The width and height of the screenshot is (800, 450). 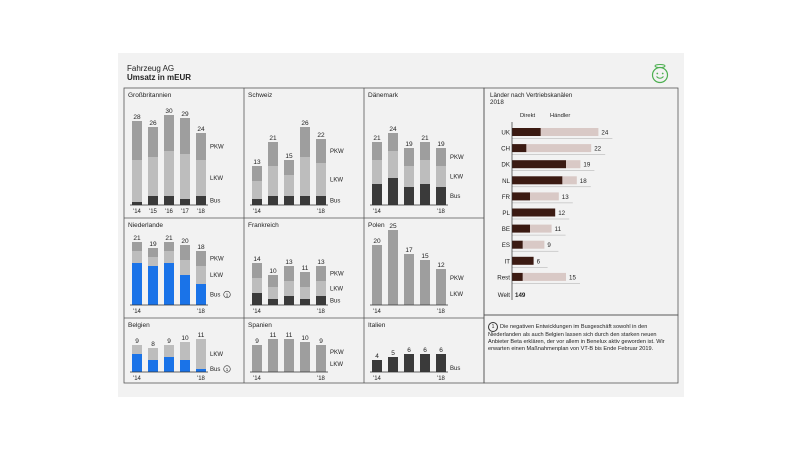 I want to click on bar-value-label: 9, so click(x=257, y=341).